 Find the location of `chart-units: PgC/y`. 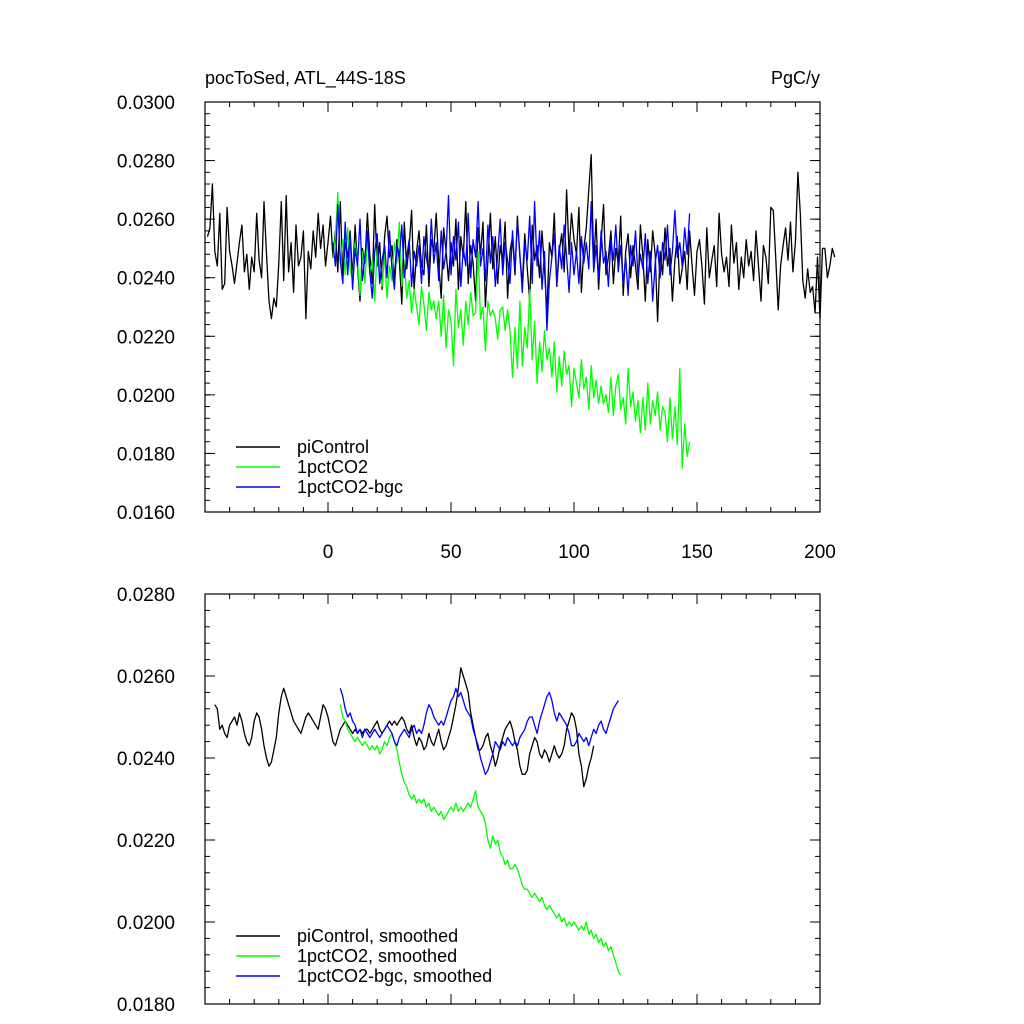

chart-units: PgC/y is located at coordinates (795, 78).